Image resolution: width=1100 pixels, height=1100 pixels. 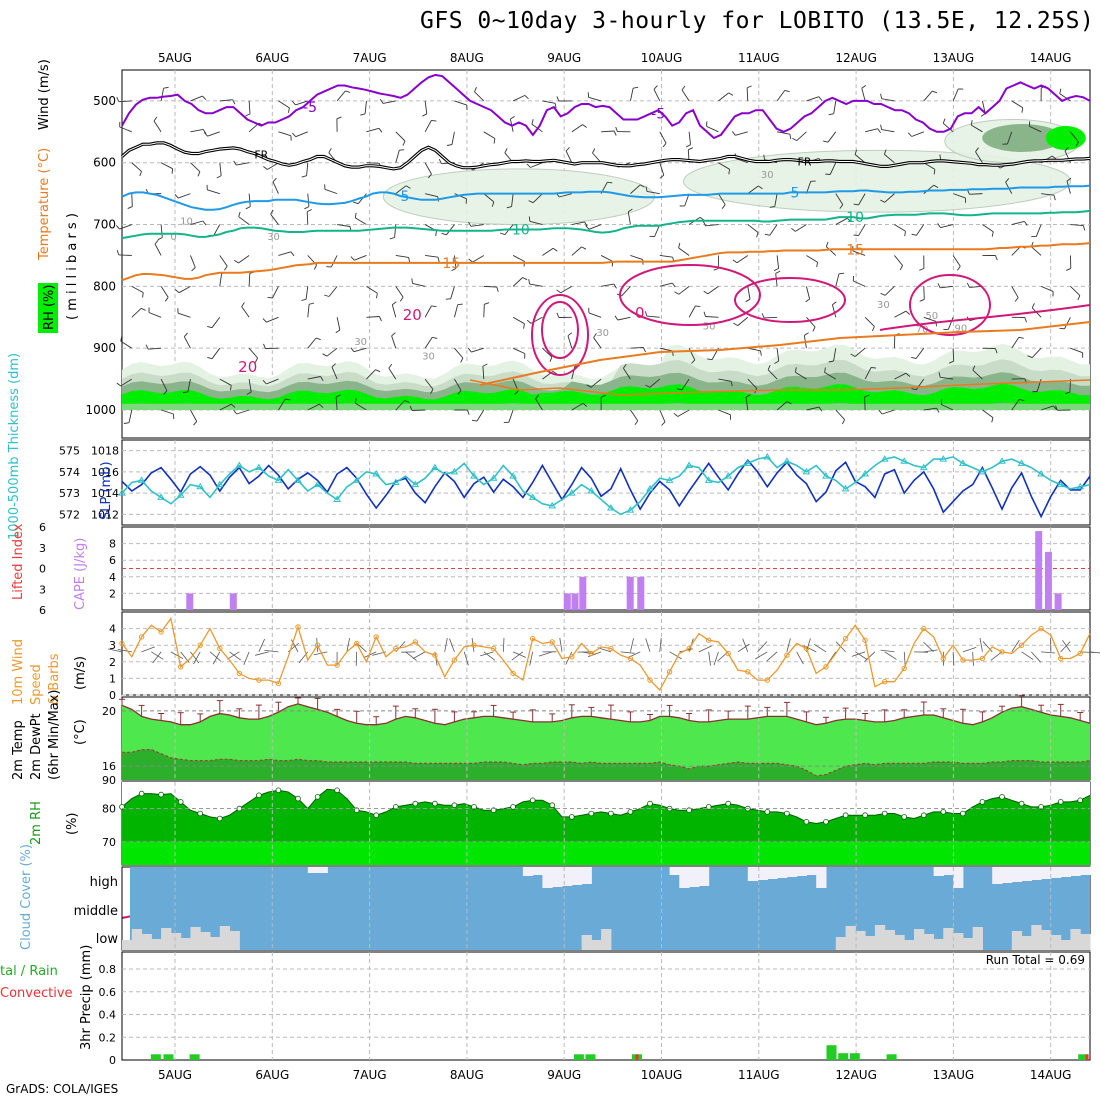 I want to click on cloud-ylabel: Cloud Cover (%), so click(x=26, y=897).